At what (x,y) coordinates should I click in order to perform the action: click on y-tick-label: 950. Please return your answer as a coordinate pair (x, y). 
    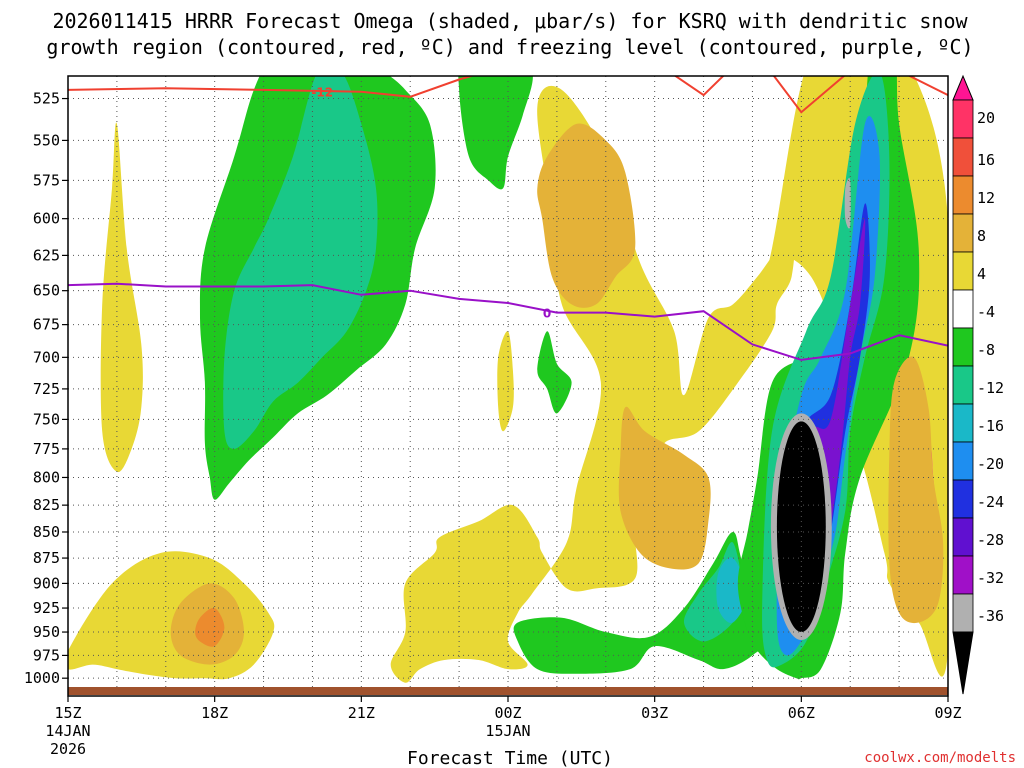
    Looking at the image, I should click on (46, 632).